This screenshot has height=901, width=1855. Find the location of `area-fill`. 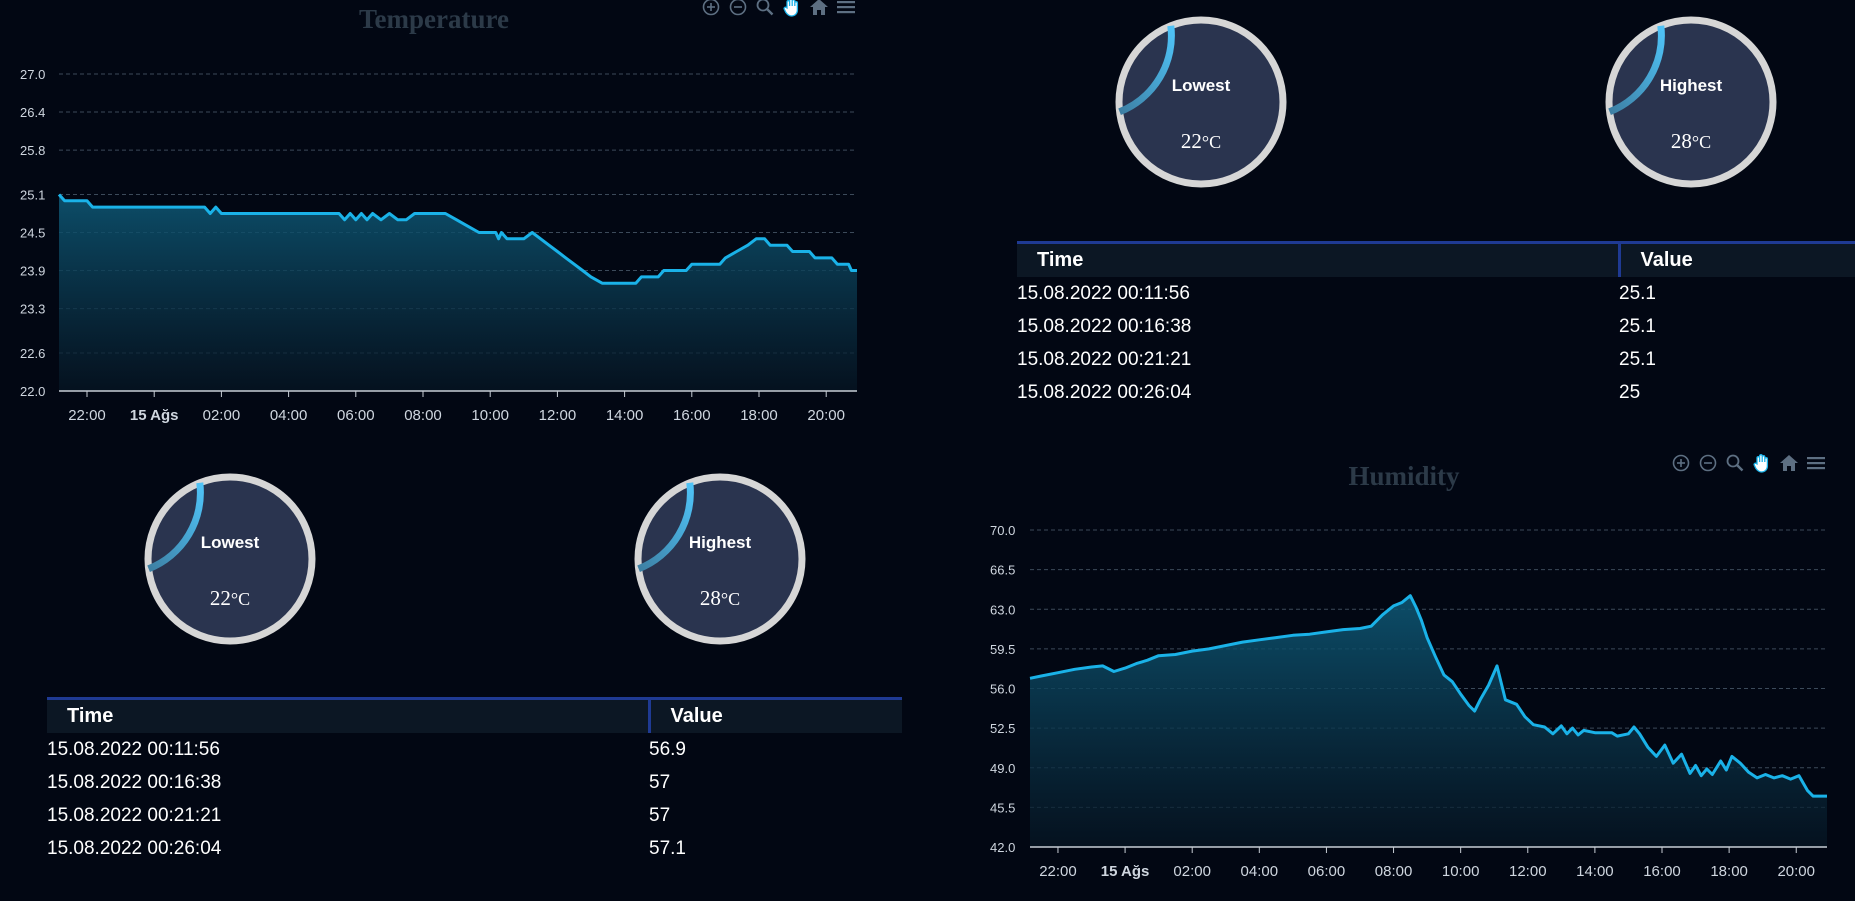

area-fill is located at coordinates (1428, 721).